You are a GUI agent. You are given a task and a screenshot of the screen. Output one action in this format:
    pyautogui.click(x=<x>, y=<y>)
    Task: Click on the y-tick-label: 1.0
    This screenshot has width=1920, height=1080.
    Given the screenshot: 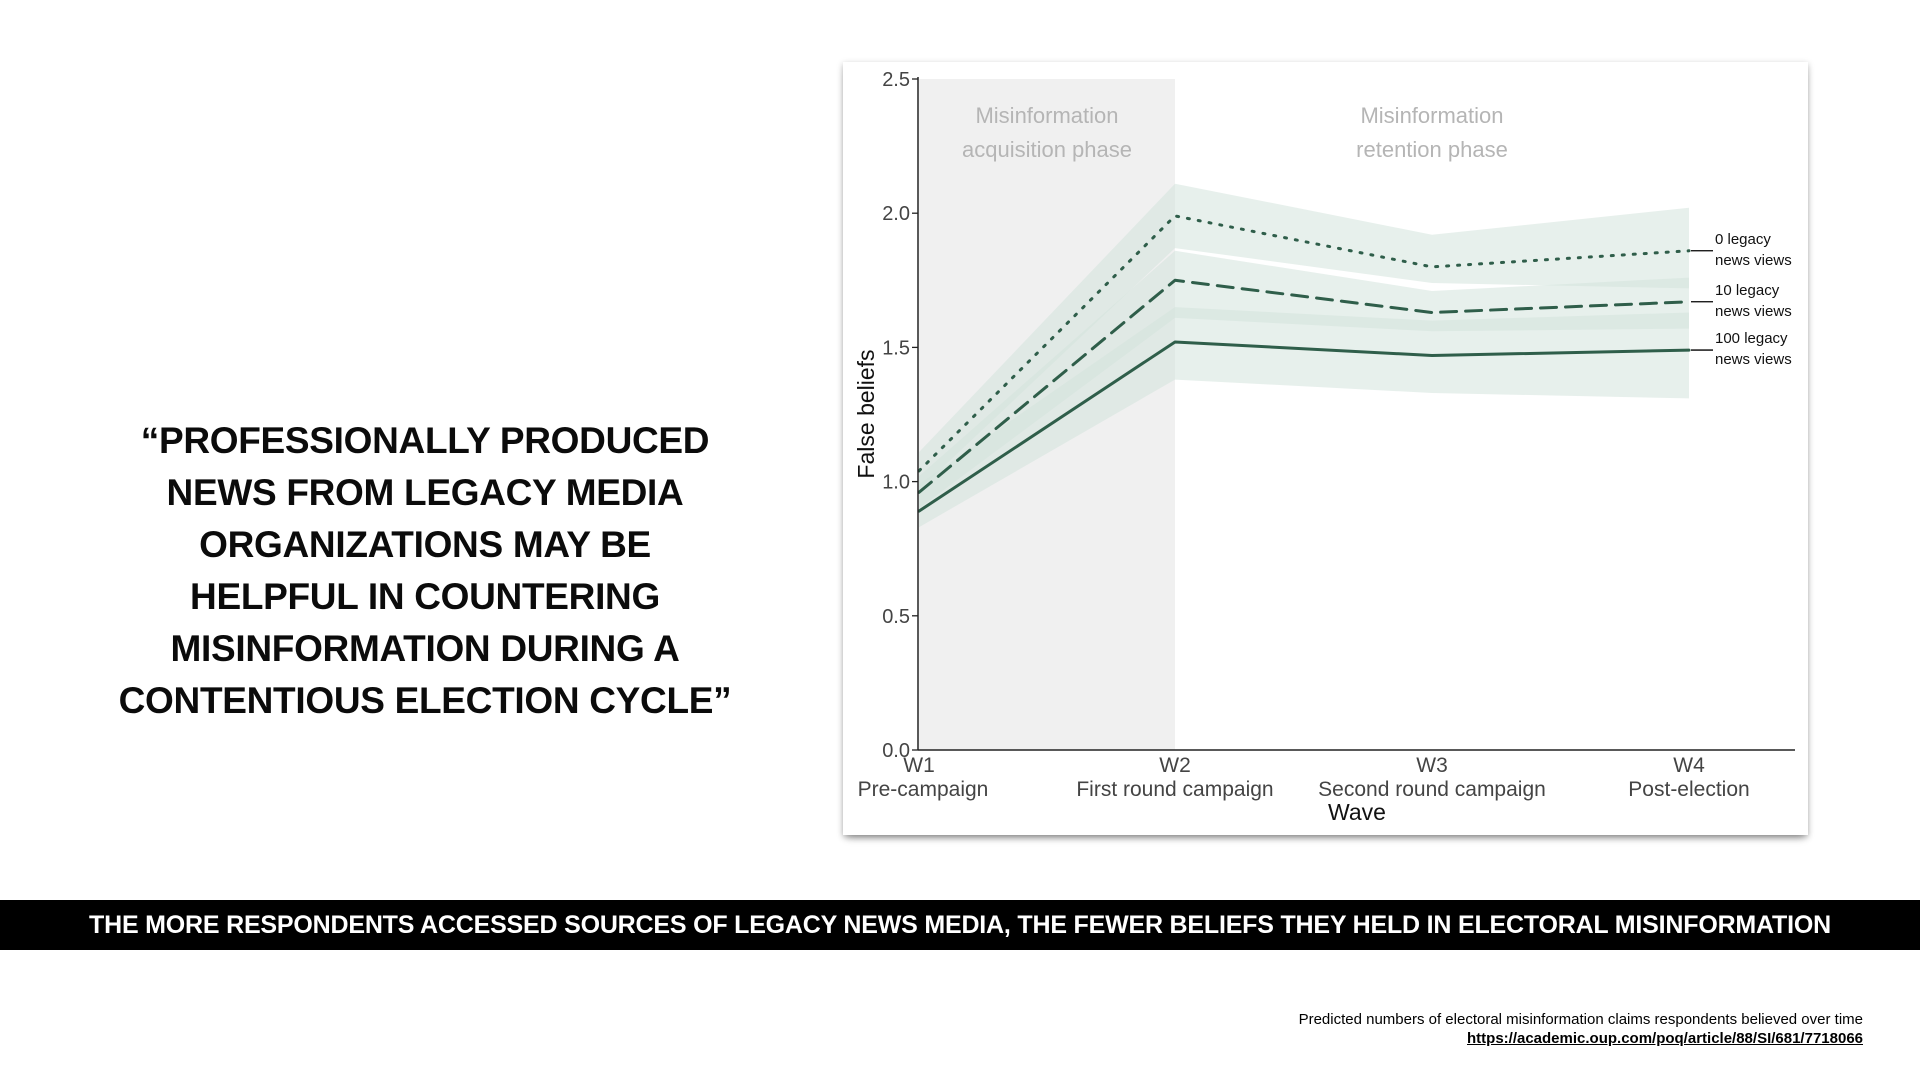 What is the action you would take?
    pyautogui.click(x=896, y=483)
    